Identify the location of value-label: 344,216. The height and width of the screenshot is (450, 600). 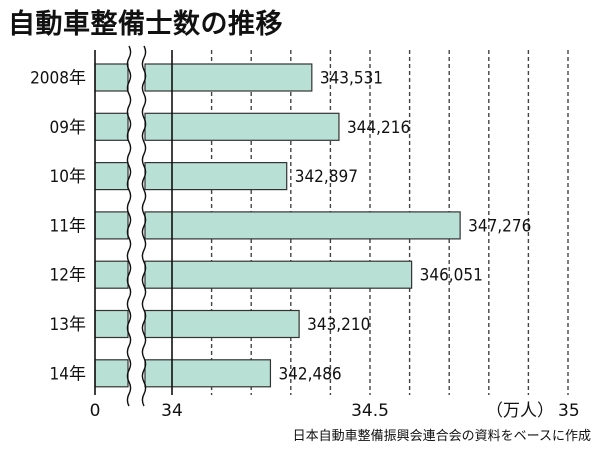
(378, 128).